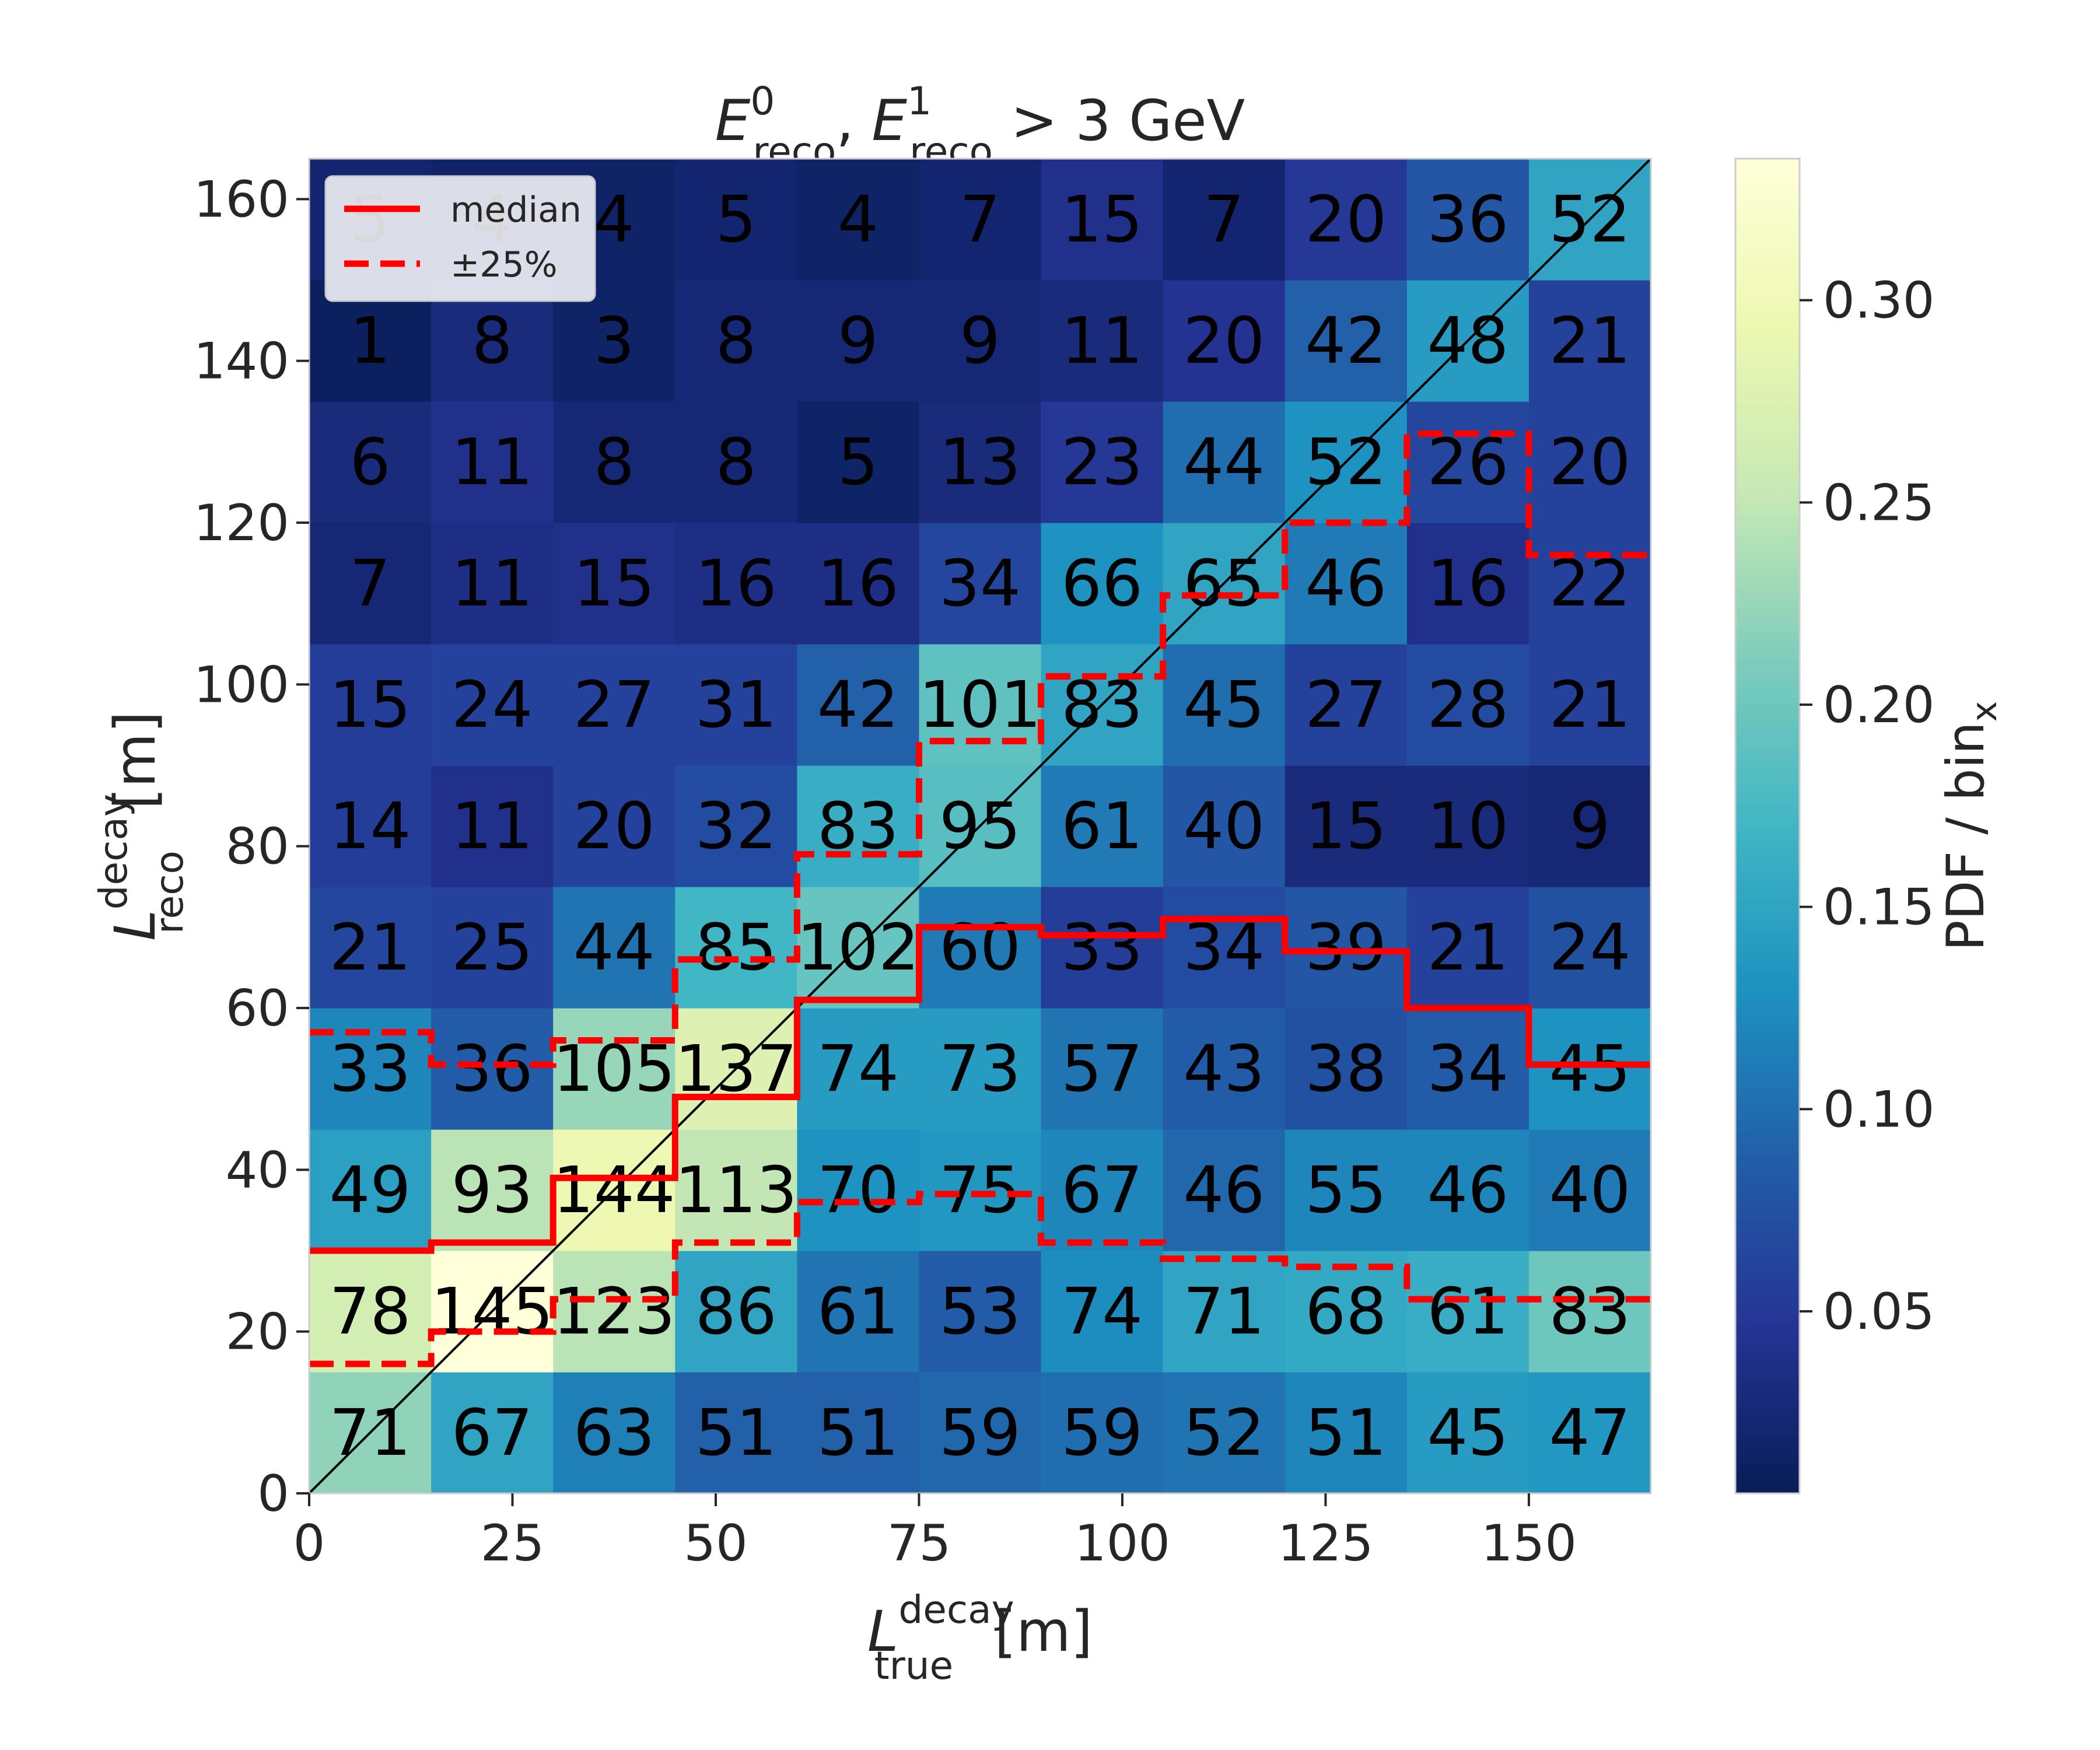 This screenshot has width=2100, height=1750. I want to click on cell-count-label: 93, so click(492, 1190).